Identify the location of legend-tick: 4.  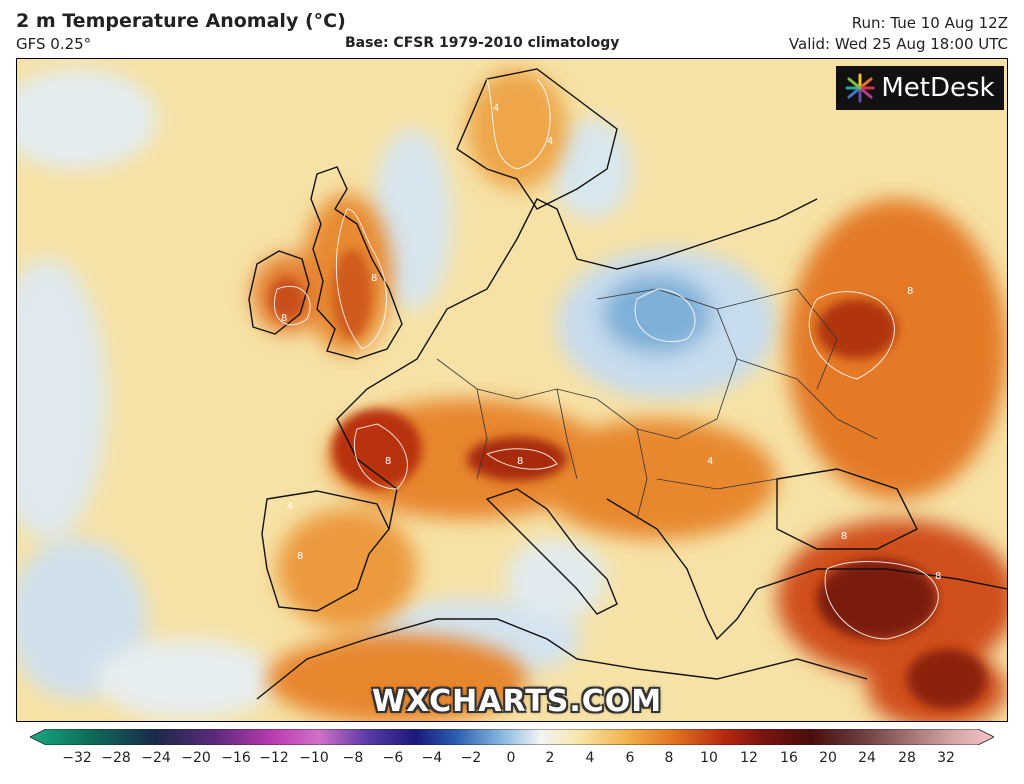
(590, 758).